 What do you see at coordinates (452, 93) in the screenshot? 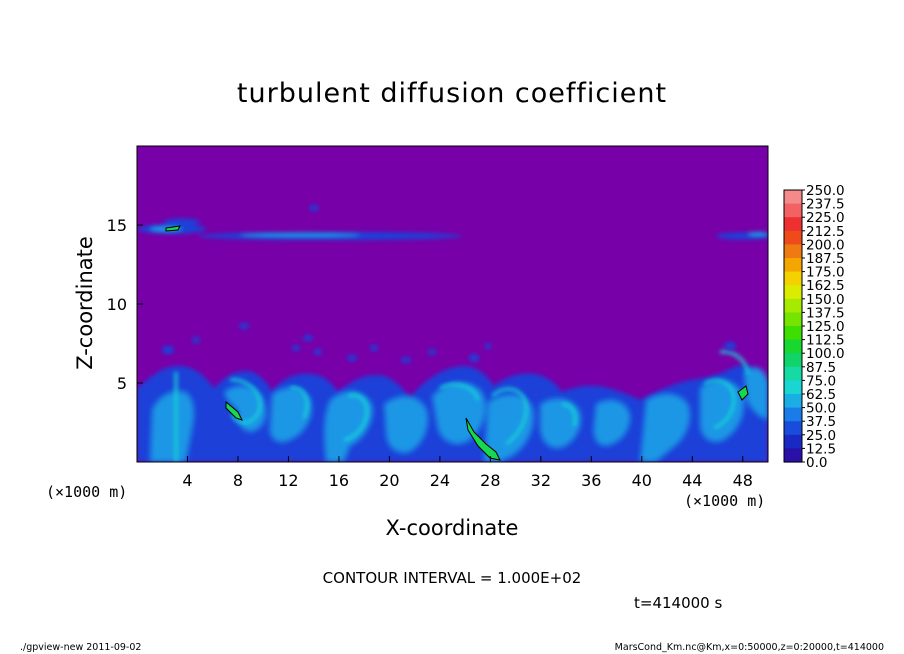
I see `chart-title: turbulent diffusion coefficient` at bounding box center [452, 93].